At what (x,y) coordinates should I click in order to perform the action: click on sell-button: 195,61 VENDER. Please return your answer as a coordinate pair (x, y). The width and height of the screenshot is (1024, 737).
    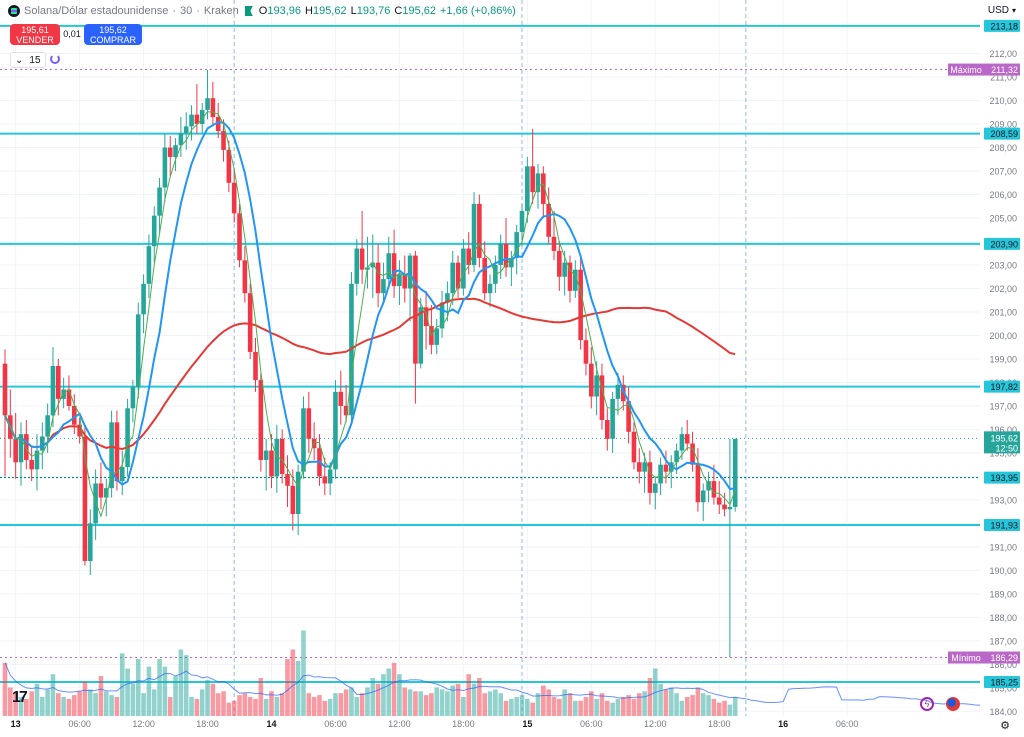
    Looking at the image, I should click on (35, 34).